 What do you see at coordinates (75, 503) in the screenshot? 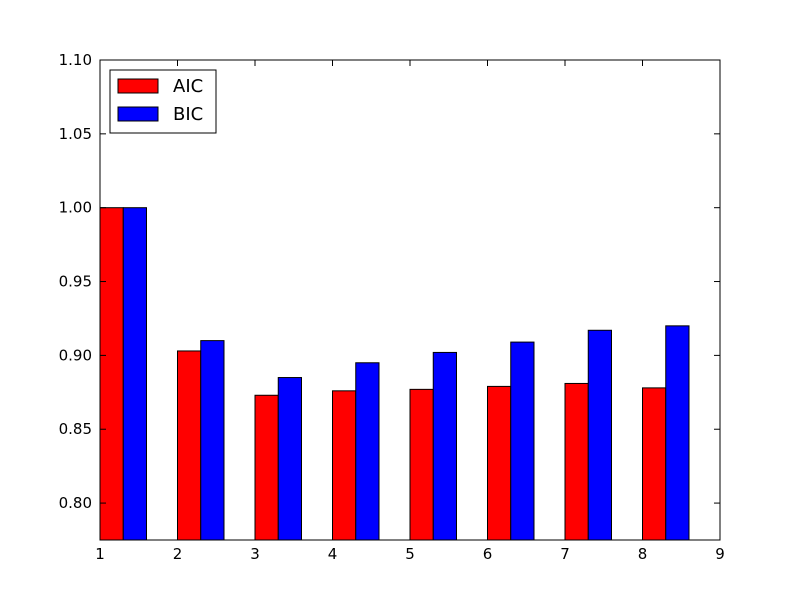
I see `y-tick-label-0.80: 0.80` at bounding box center [75, 503].